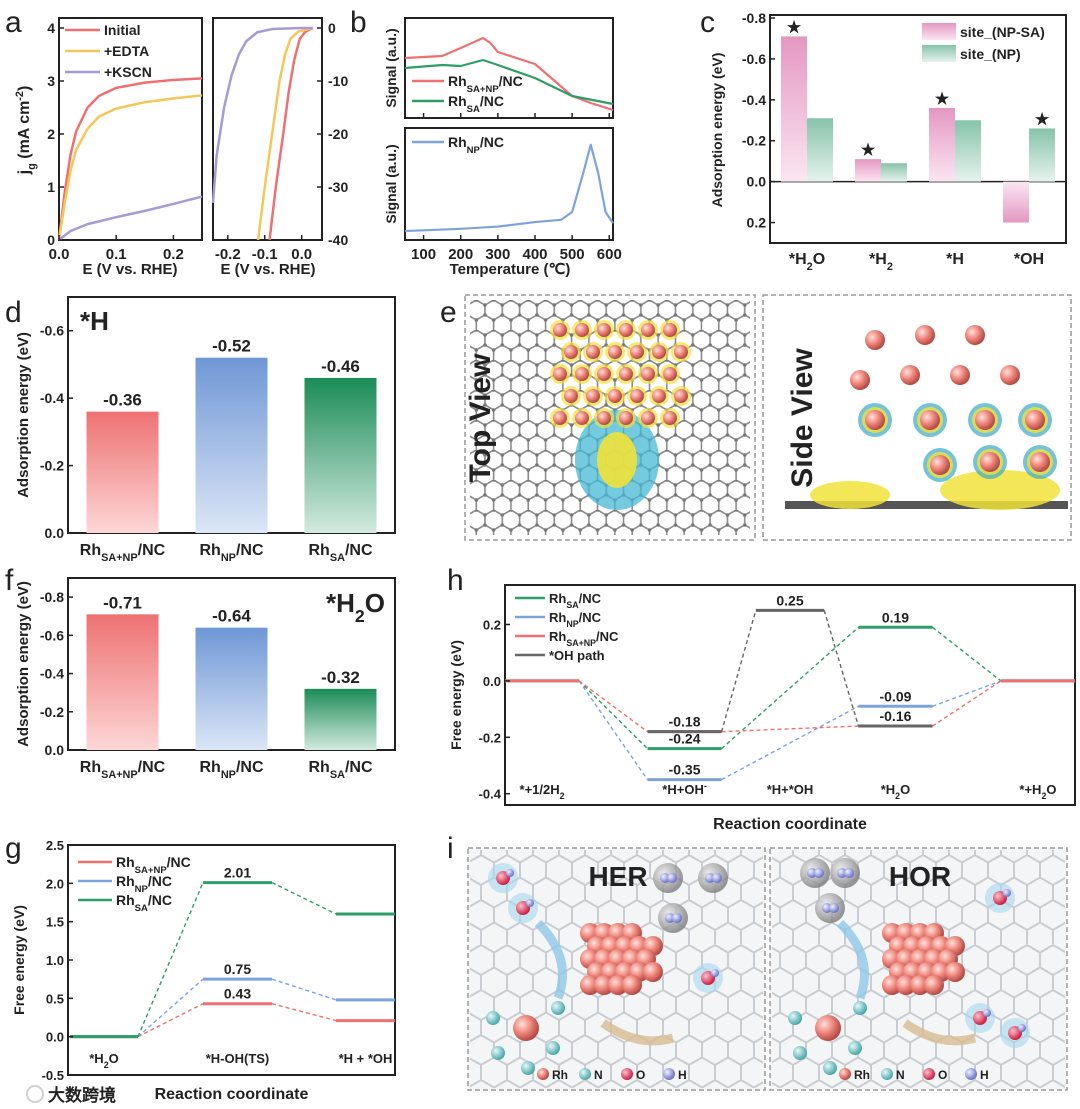  I want to click on x-tick-label: 0.1, so click(116, 254).